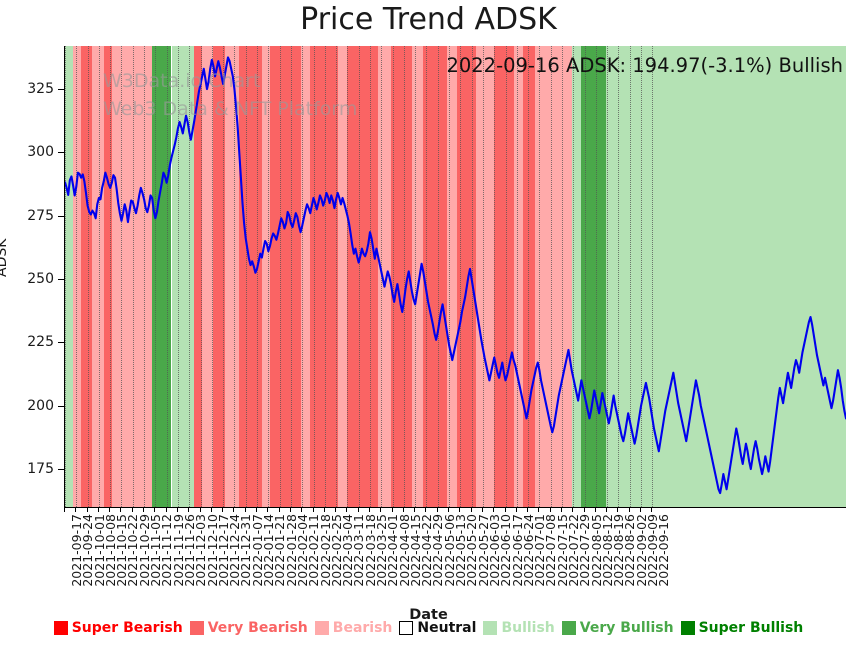 This screenshot has height=646, width=857. I want to click on legend-item: Very Bearish, so click(248, 628).